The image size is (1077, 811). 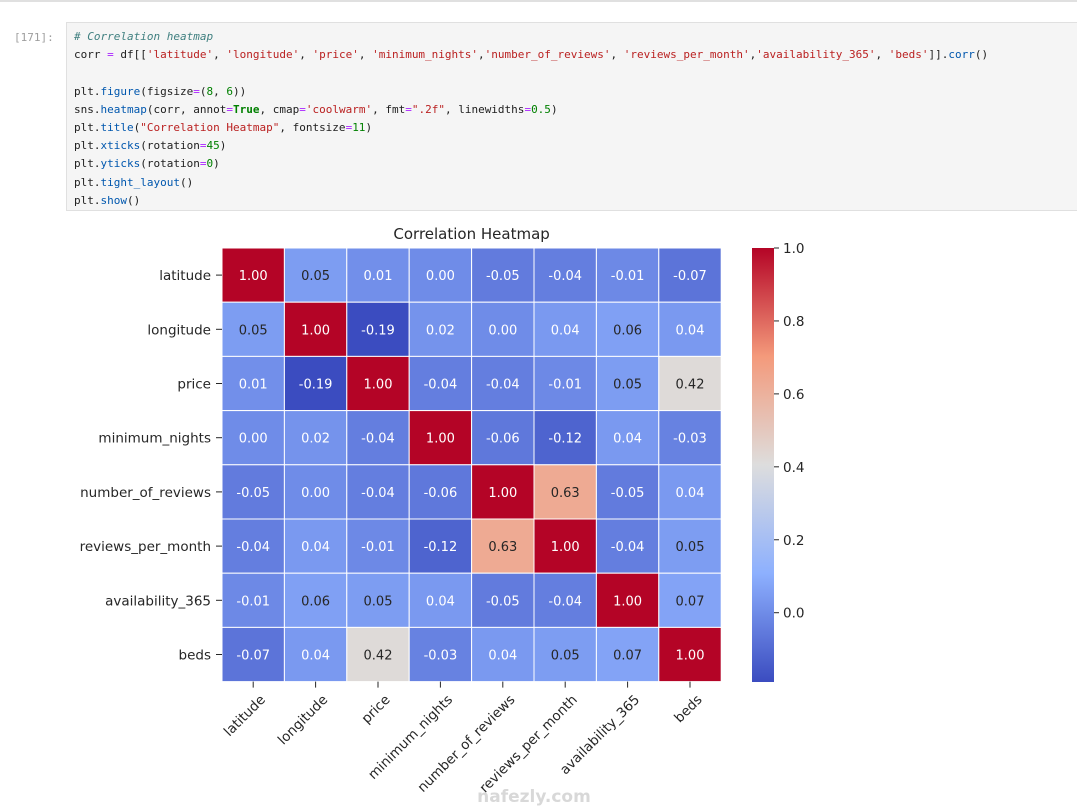 What do you see at coordinates (538, 1) in the screenshot?
I see `top-border` at bounding box center [538, 1].